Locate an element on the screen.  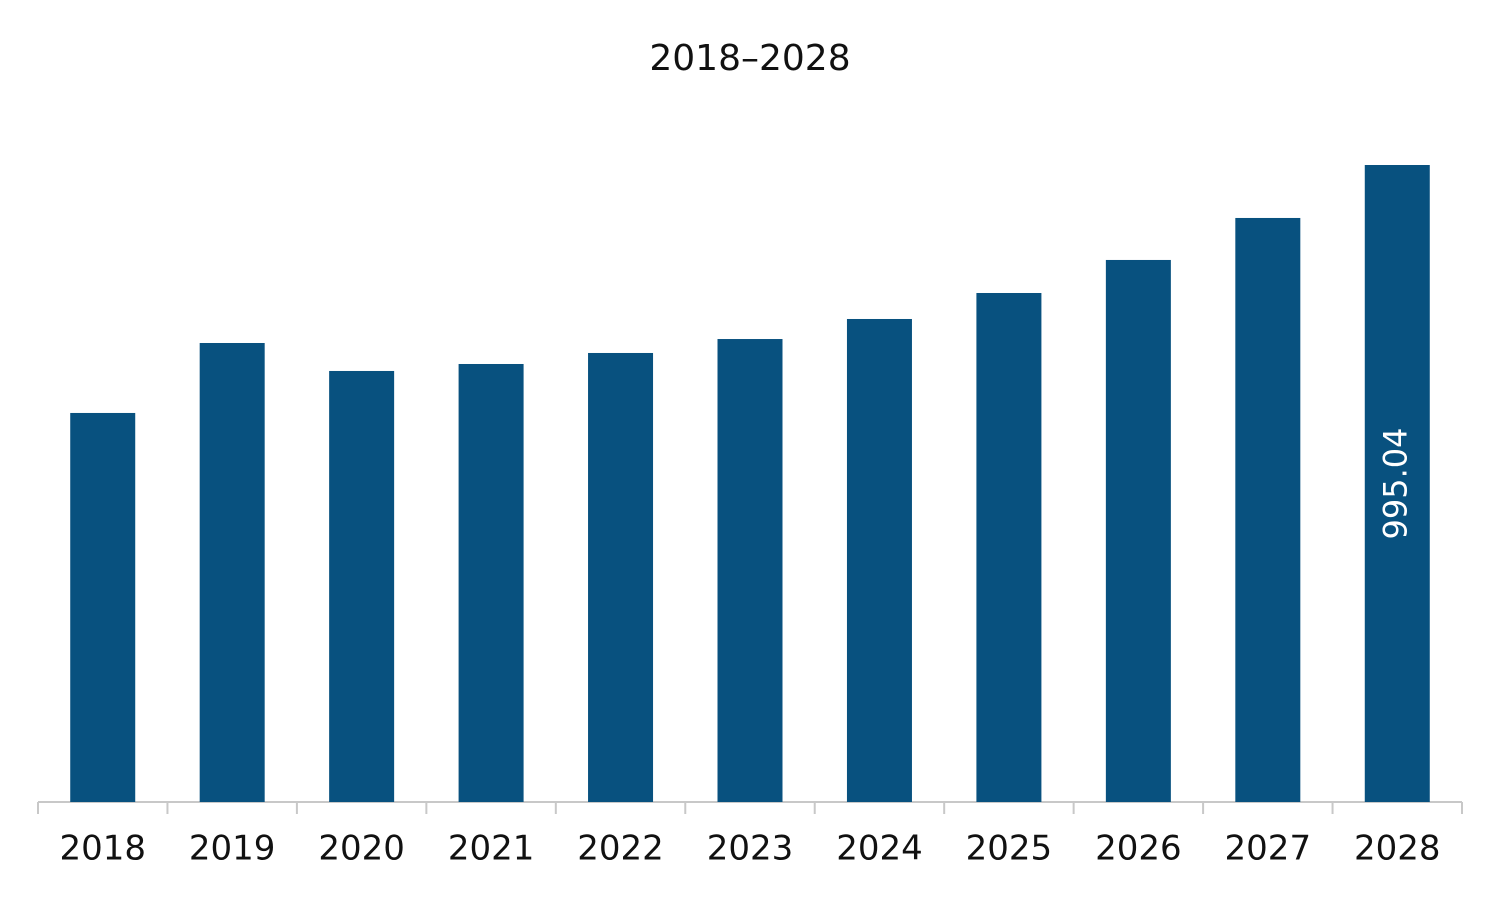
chart-title: 2018–2028 is located at coordinates (749, 58).